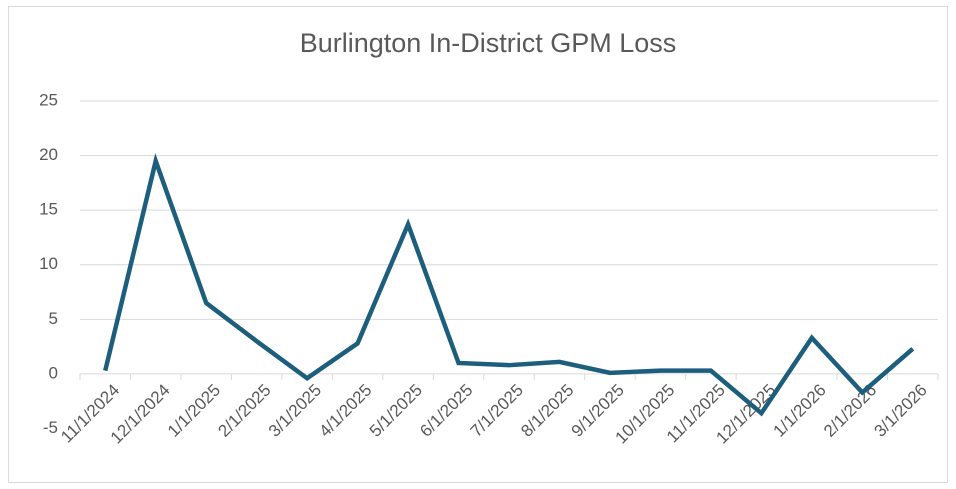 This screenshot has height=489, width=956. What do you see at coordinates (48, 209) in the screenshot?
I see `y-tick-label: 15` at bounding box center [48, 209].